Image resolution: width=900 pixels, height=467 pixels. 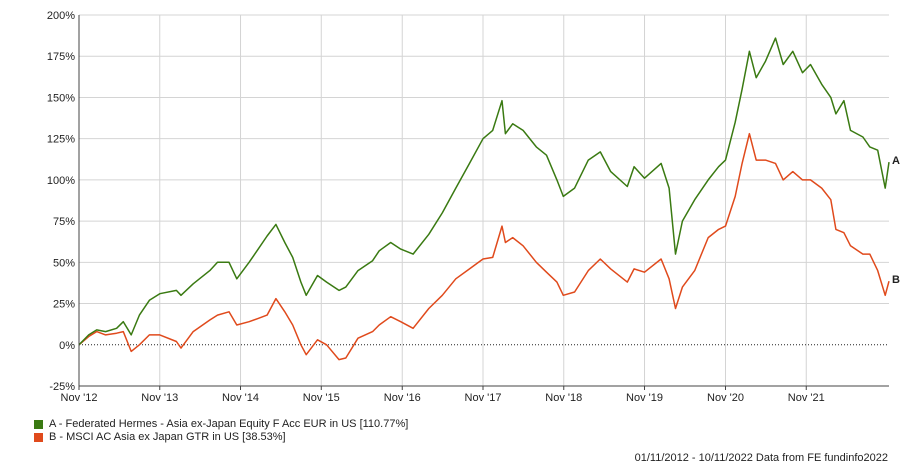 I want to click on y-tick-label: 200%, so click(x=61, y=16).